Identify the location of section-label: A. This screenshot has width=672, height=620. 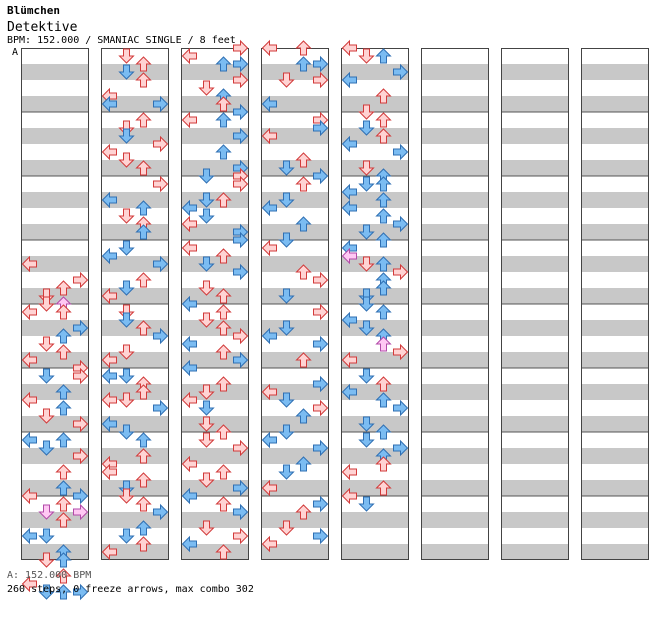
(15, 52).